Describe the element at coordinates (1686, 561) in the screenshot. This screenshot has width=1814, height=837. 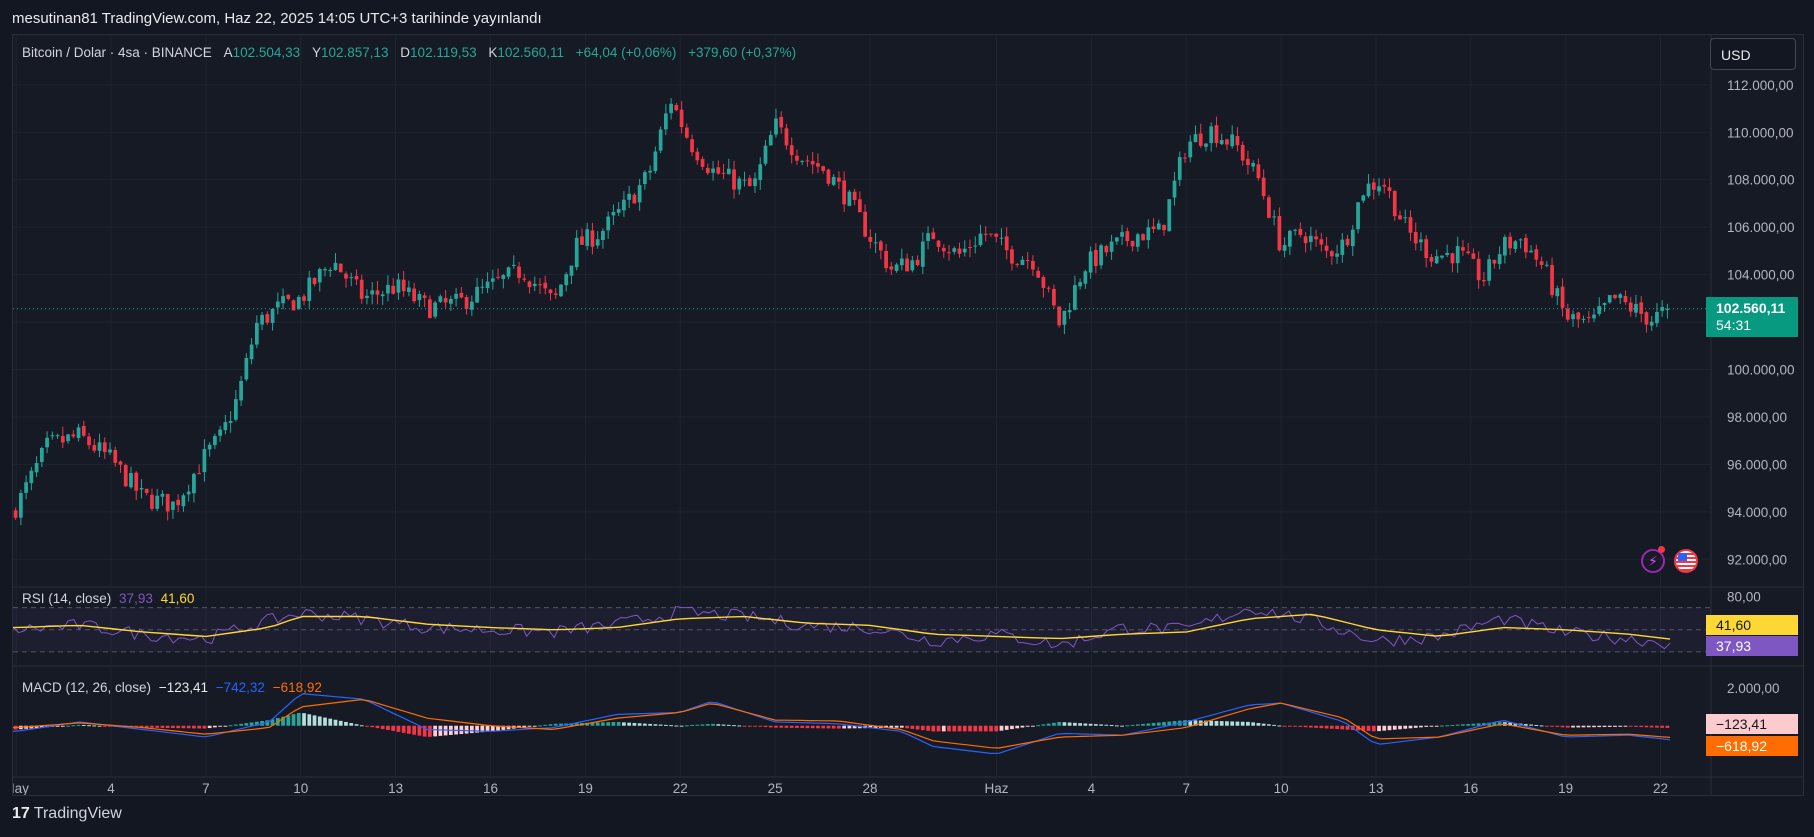
I see `us-flag-icon` at that location.